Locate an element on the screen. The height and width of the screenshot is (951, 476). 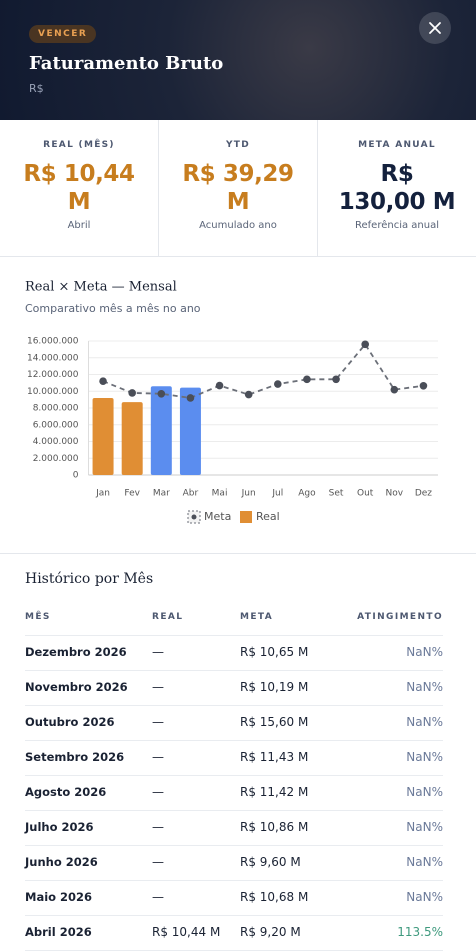
table-cell: R$ 10,68 M is located at coordinates (274, 897).